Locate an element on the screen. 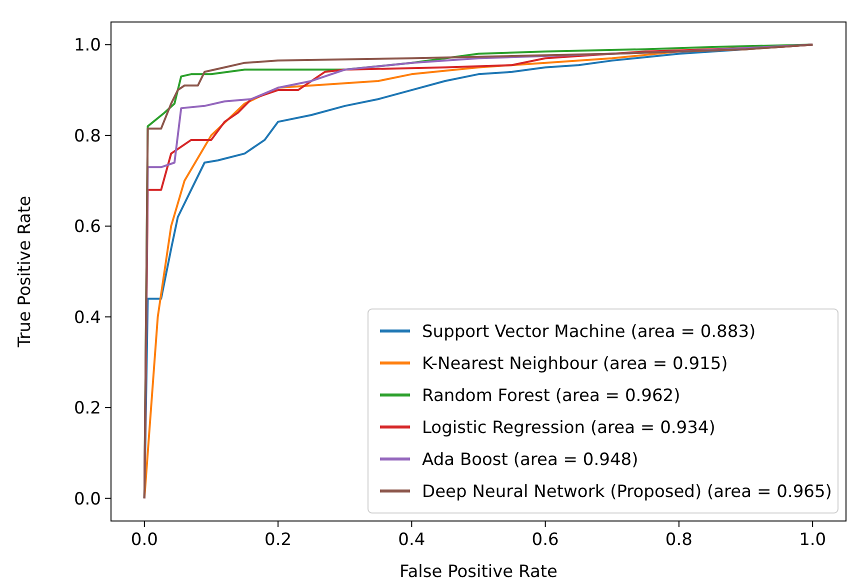  legend-label: Support Vector Machine (area = 0.883) is located at coordinates (589, 332).